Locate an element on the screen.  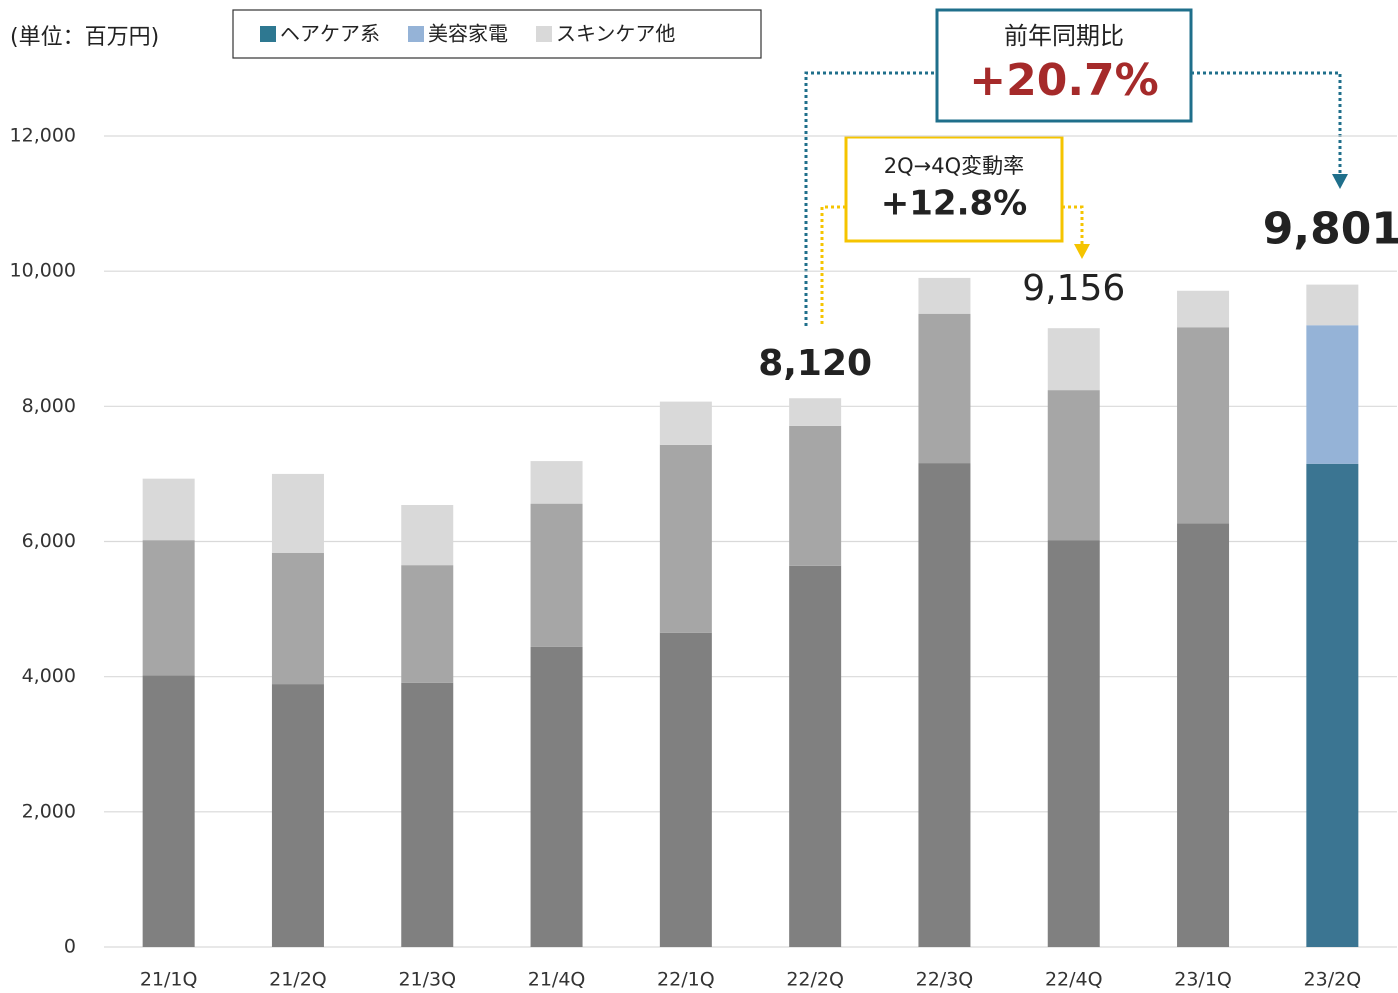
x-tick-label: 21/4Q is located at coordinates (557, 980).